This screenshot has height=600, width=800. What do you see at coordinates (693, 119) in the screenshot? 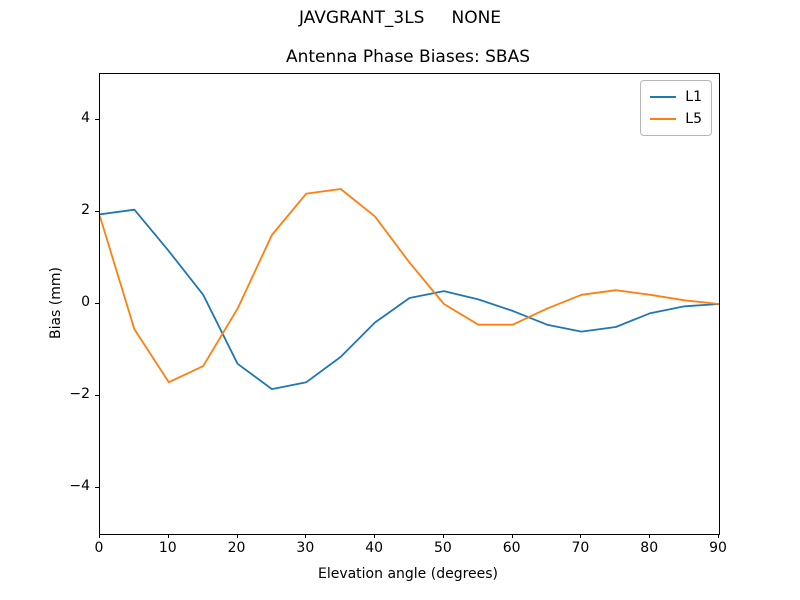
I see `legend-label-l5: L5` at bounding box center [693, 119].